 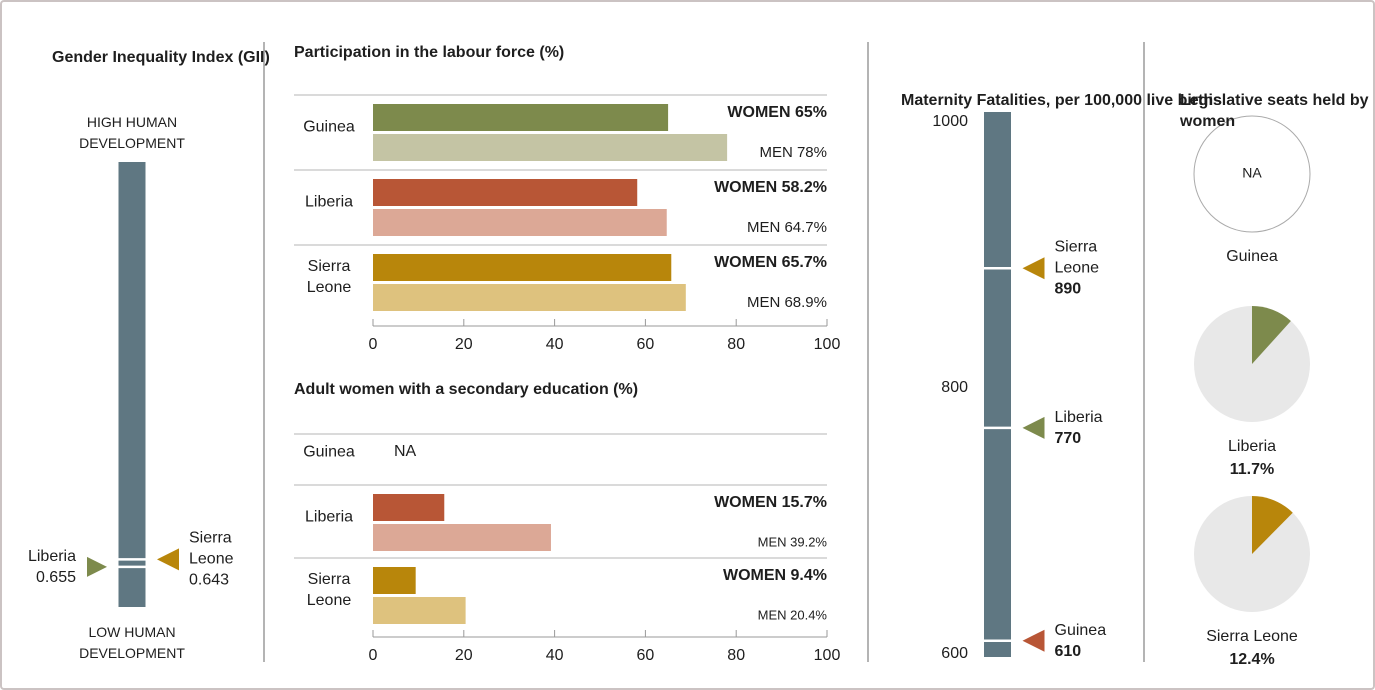 I want to click on value-label: MEN 64.7%, so click(x=787, y=227).